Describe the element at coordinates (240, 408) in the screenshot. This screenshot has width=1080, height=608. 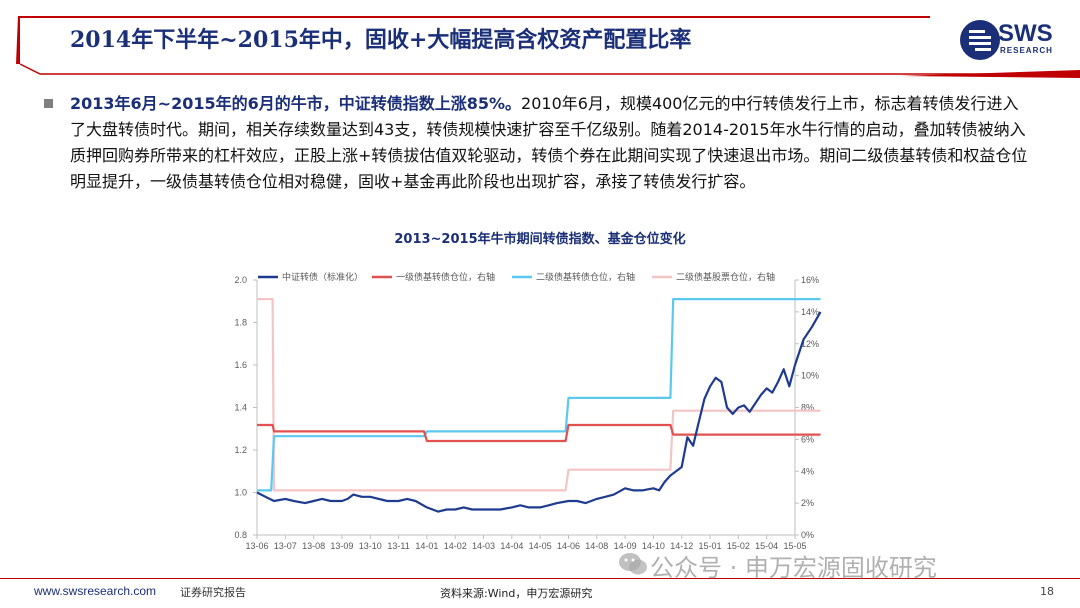
I see `y-left-tick-label: 1.4` at that location.